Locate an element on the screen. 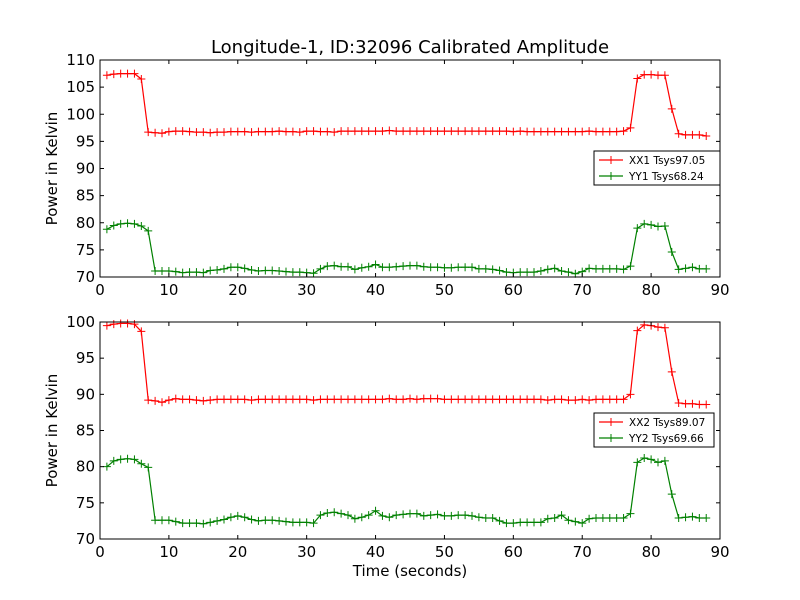 Image resolution: width=800 pixels, height=600 pixels. x-tick-label: 60 is located at coordinates (513, 552).